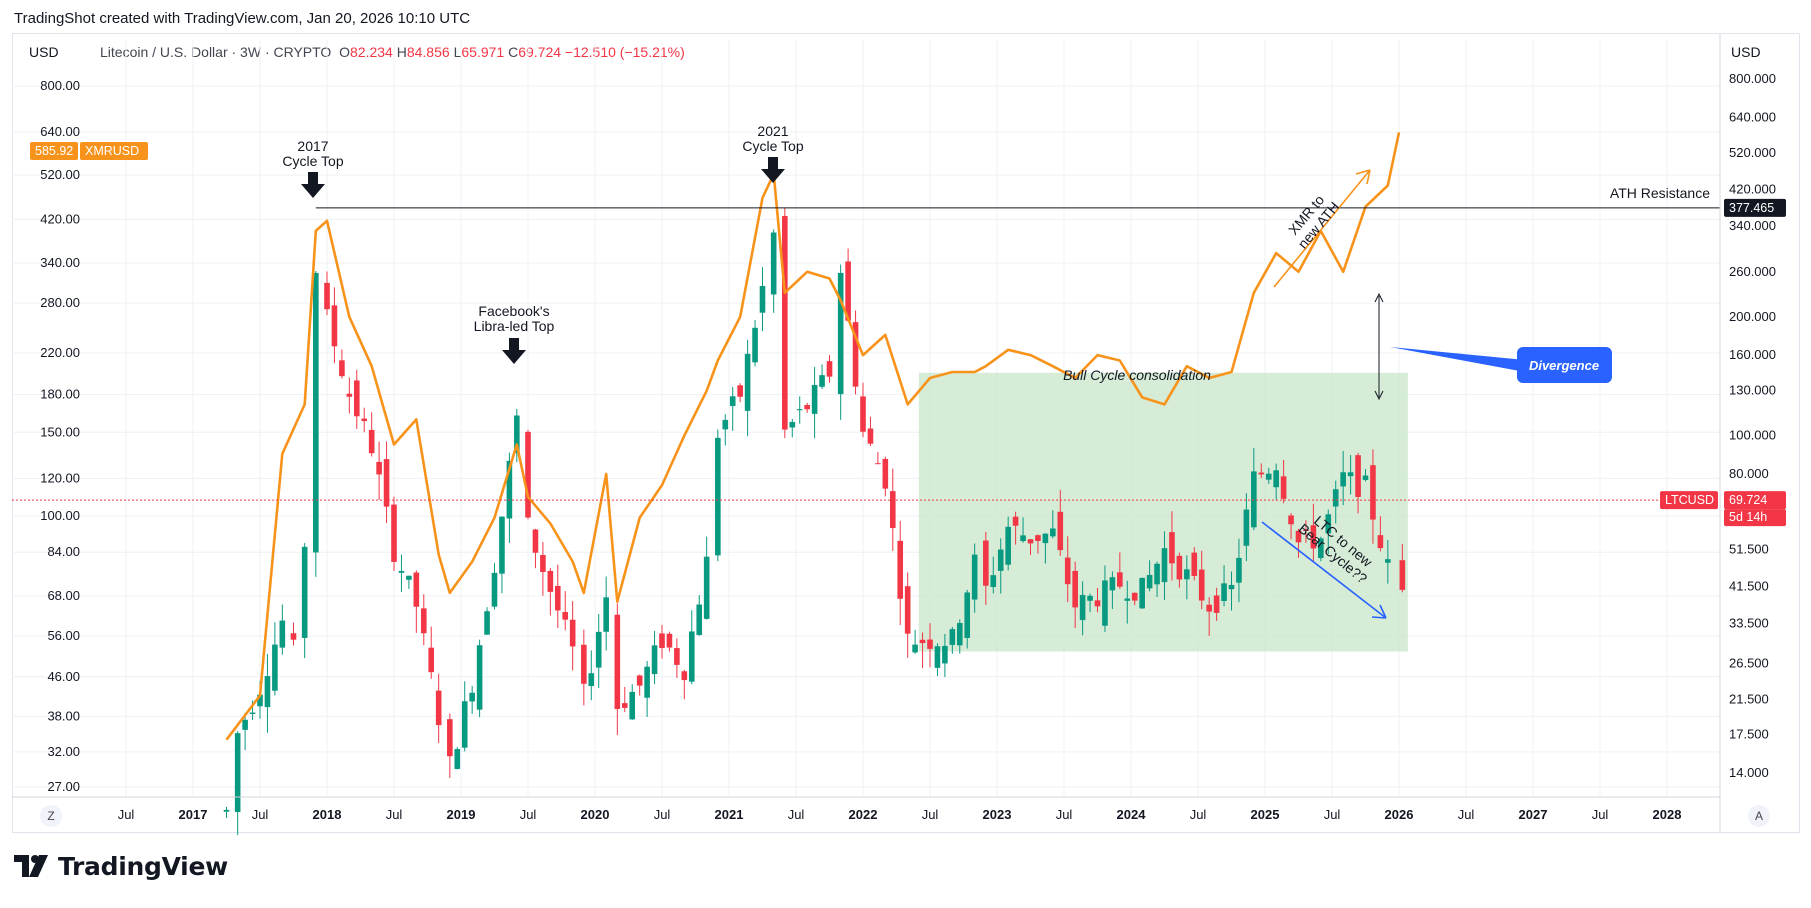 This screenshot has height=908, width=1811. I want to click on right-scale-tick-label: 80.000, so click(1749, 473).